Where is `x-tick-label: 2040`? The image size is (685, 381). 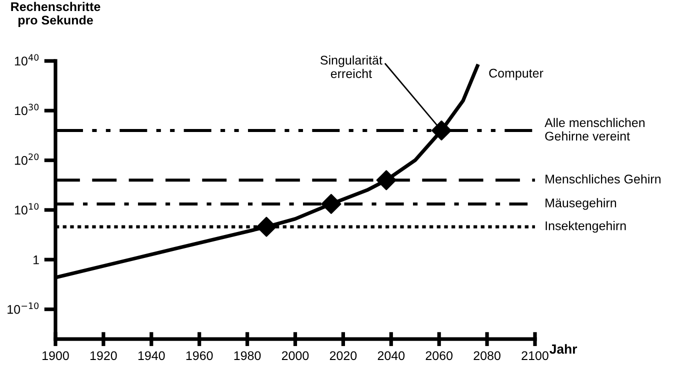 x-tick-label: 2040 is located at coordinates (391, 355).